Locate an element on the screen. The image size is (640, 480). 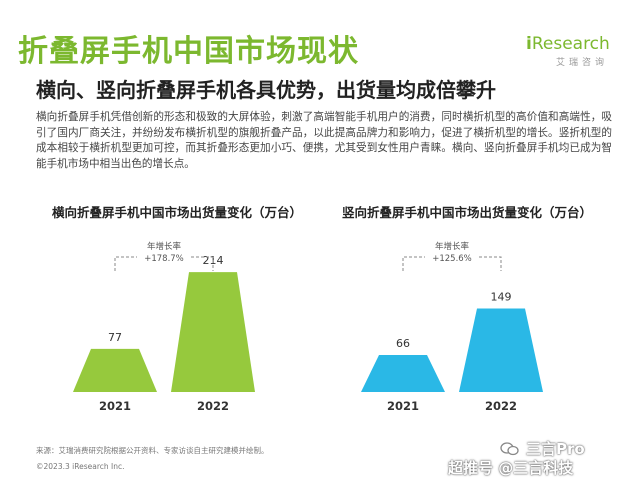
growth-bracket-vertical is located at coordinates (452, 263).